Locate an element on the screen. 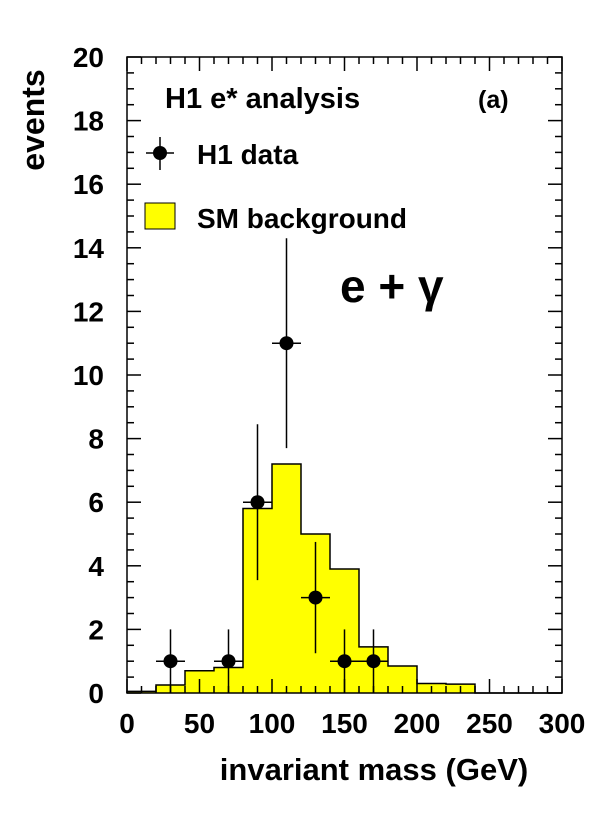 This screenshot has height=827, width=595. x-tick-label: 50 is located at coordinates (199, 723).